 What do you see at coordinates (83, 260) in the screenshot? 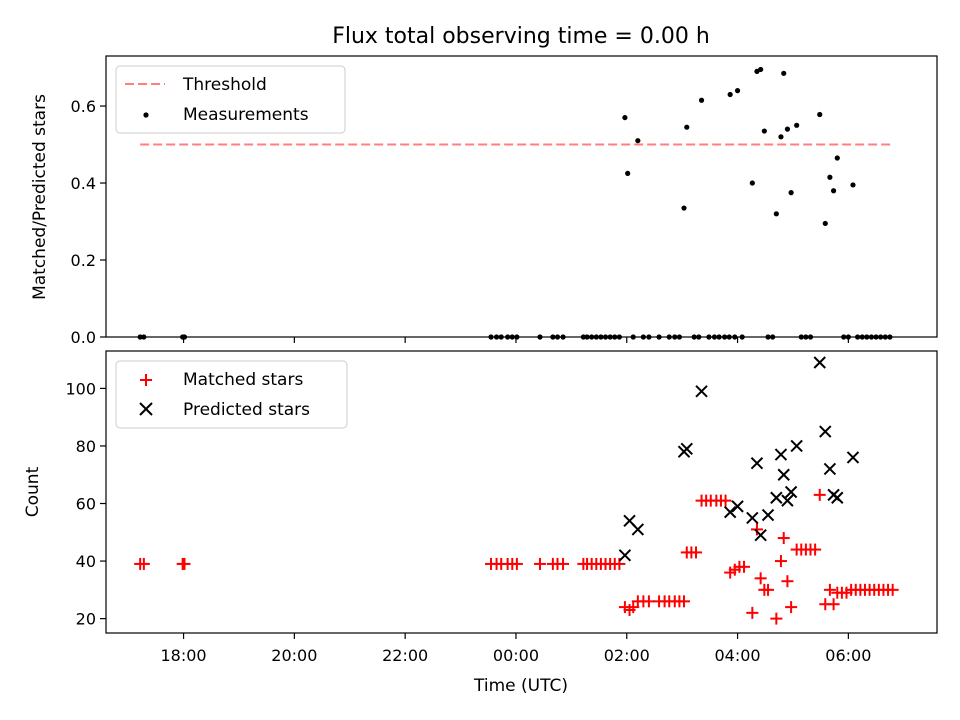
I see `y-tick-label: 0.2` at bounding box center [83, 260].